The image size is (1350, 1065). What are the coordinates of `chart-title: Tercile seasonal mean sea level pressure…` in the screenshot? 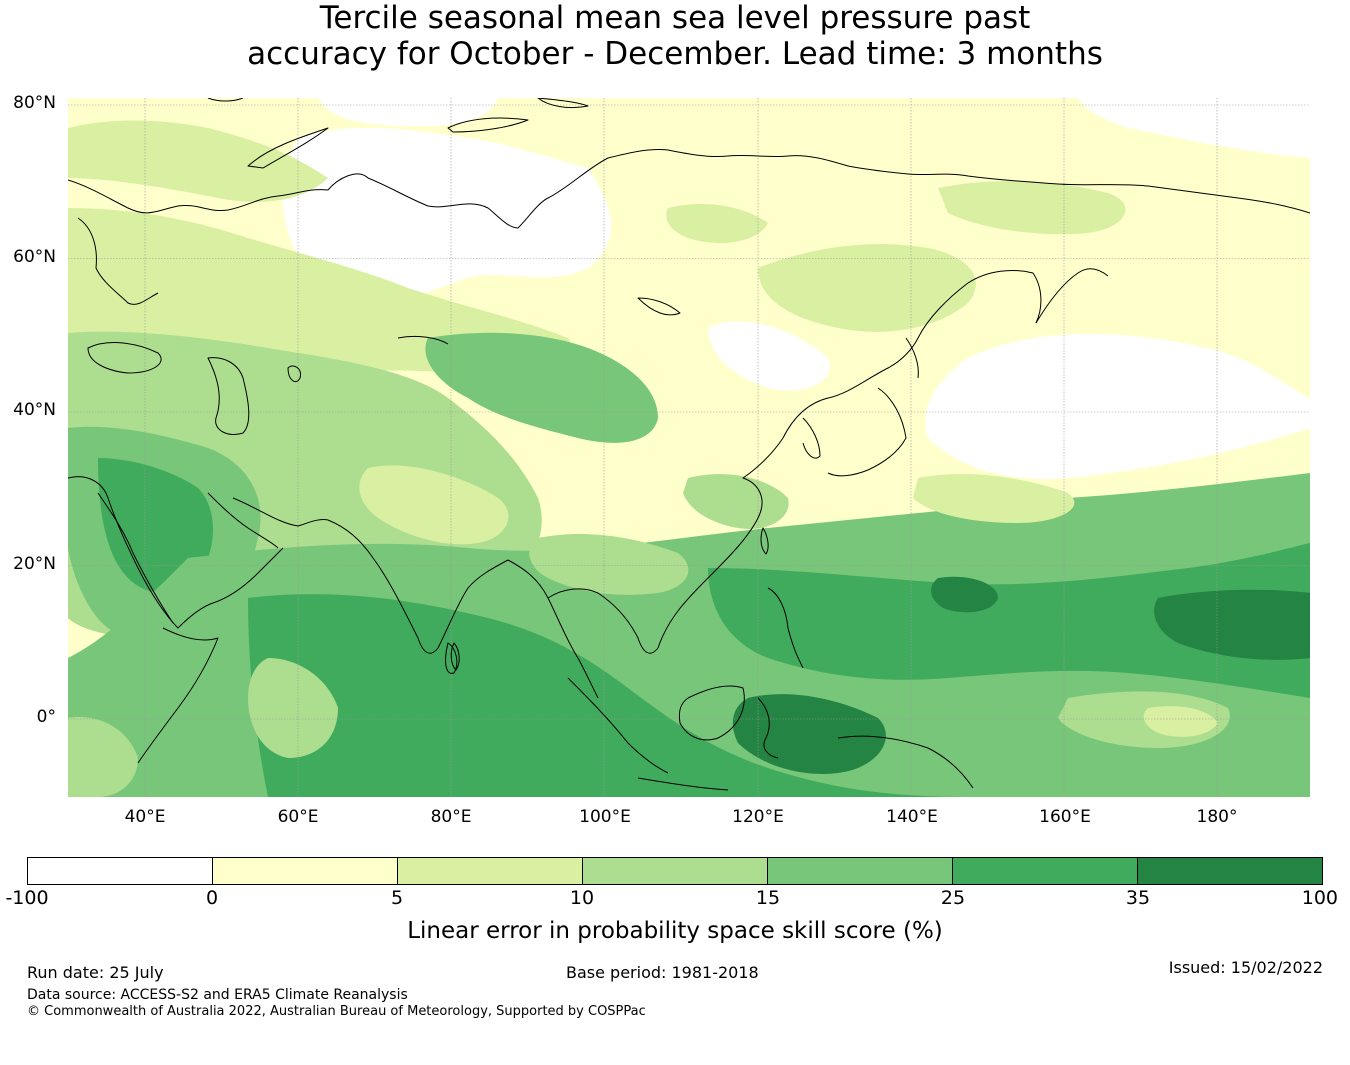 It's located at (675, 36).